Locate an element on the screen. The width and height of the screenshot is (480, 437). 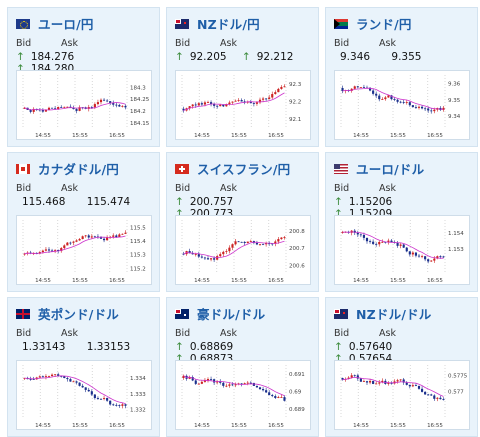
card-title: スイスフラン/円 is located at coordinates (232, 168).